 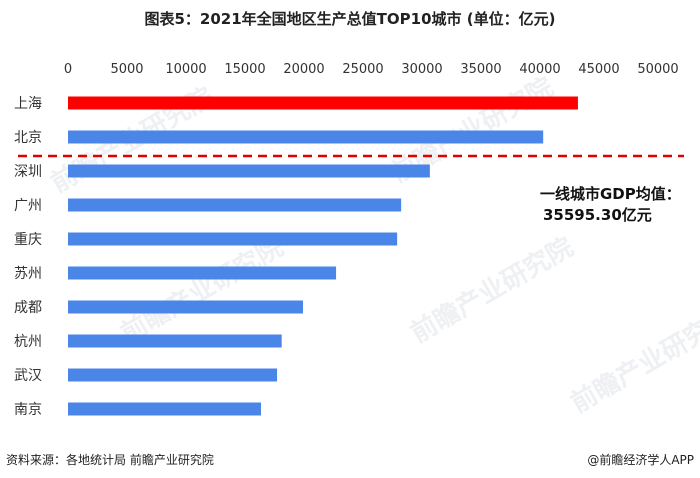 I want to click on category-label: 重庆, so click(x=28, y=240).